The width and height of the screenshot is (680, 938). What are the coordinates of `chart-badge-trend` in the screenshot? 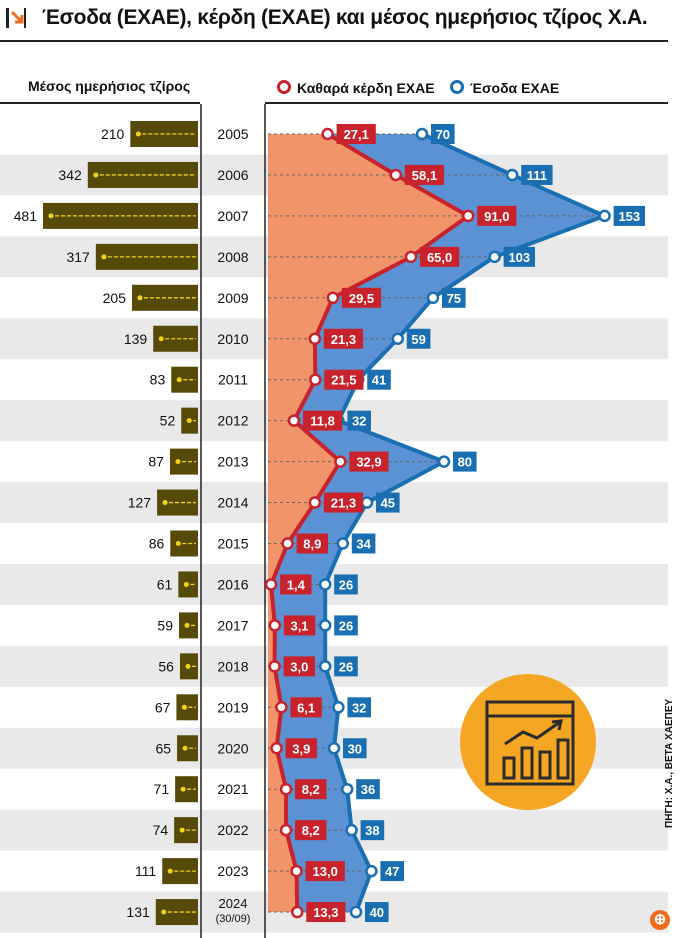 It's located at (532, 733).